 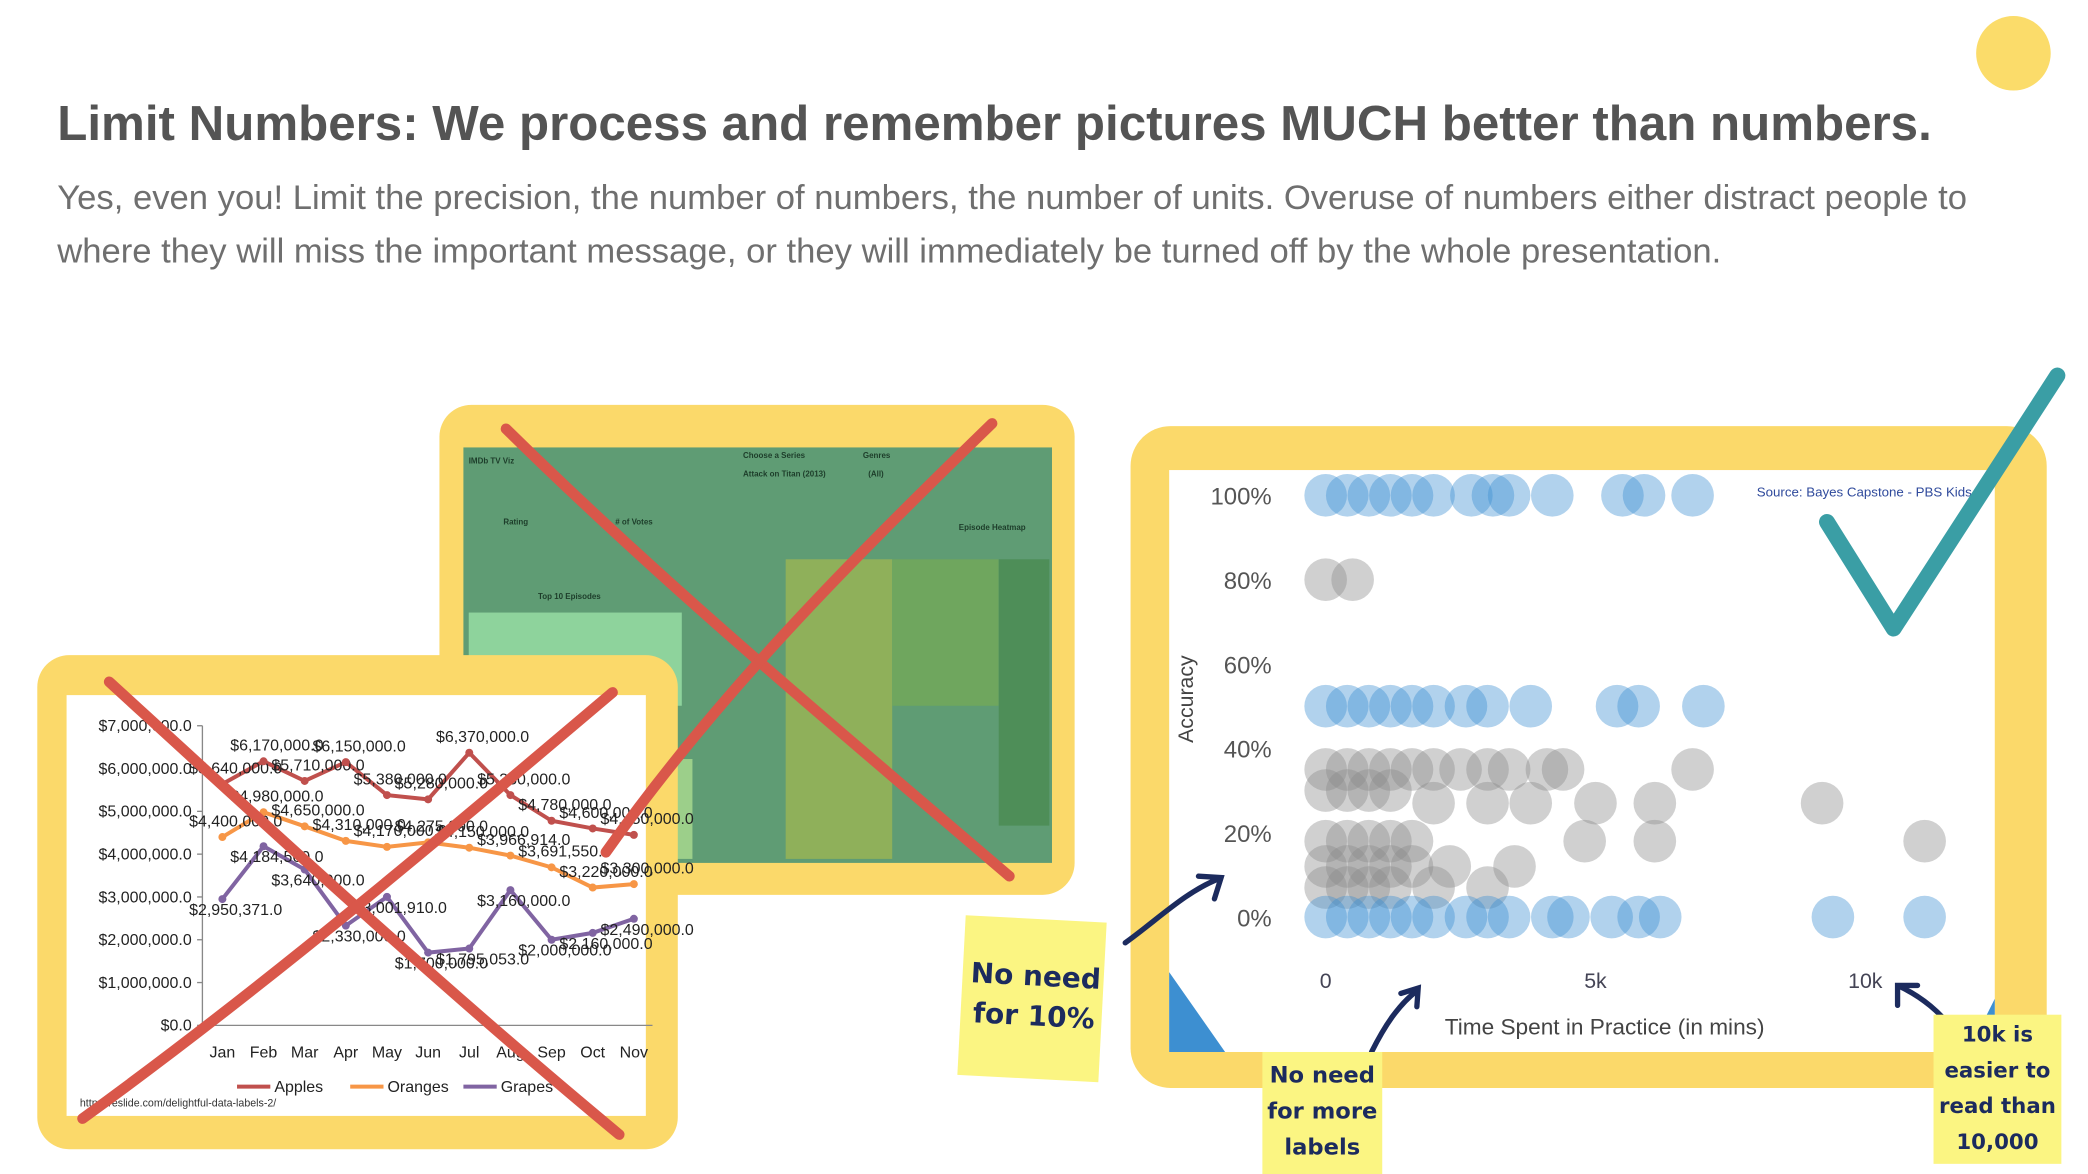 I want to click on data-label: $3,001,910.0, so click(x=400, y=908).